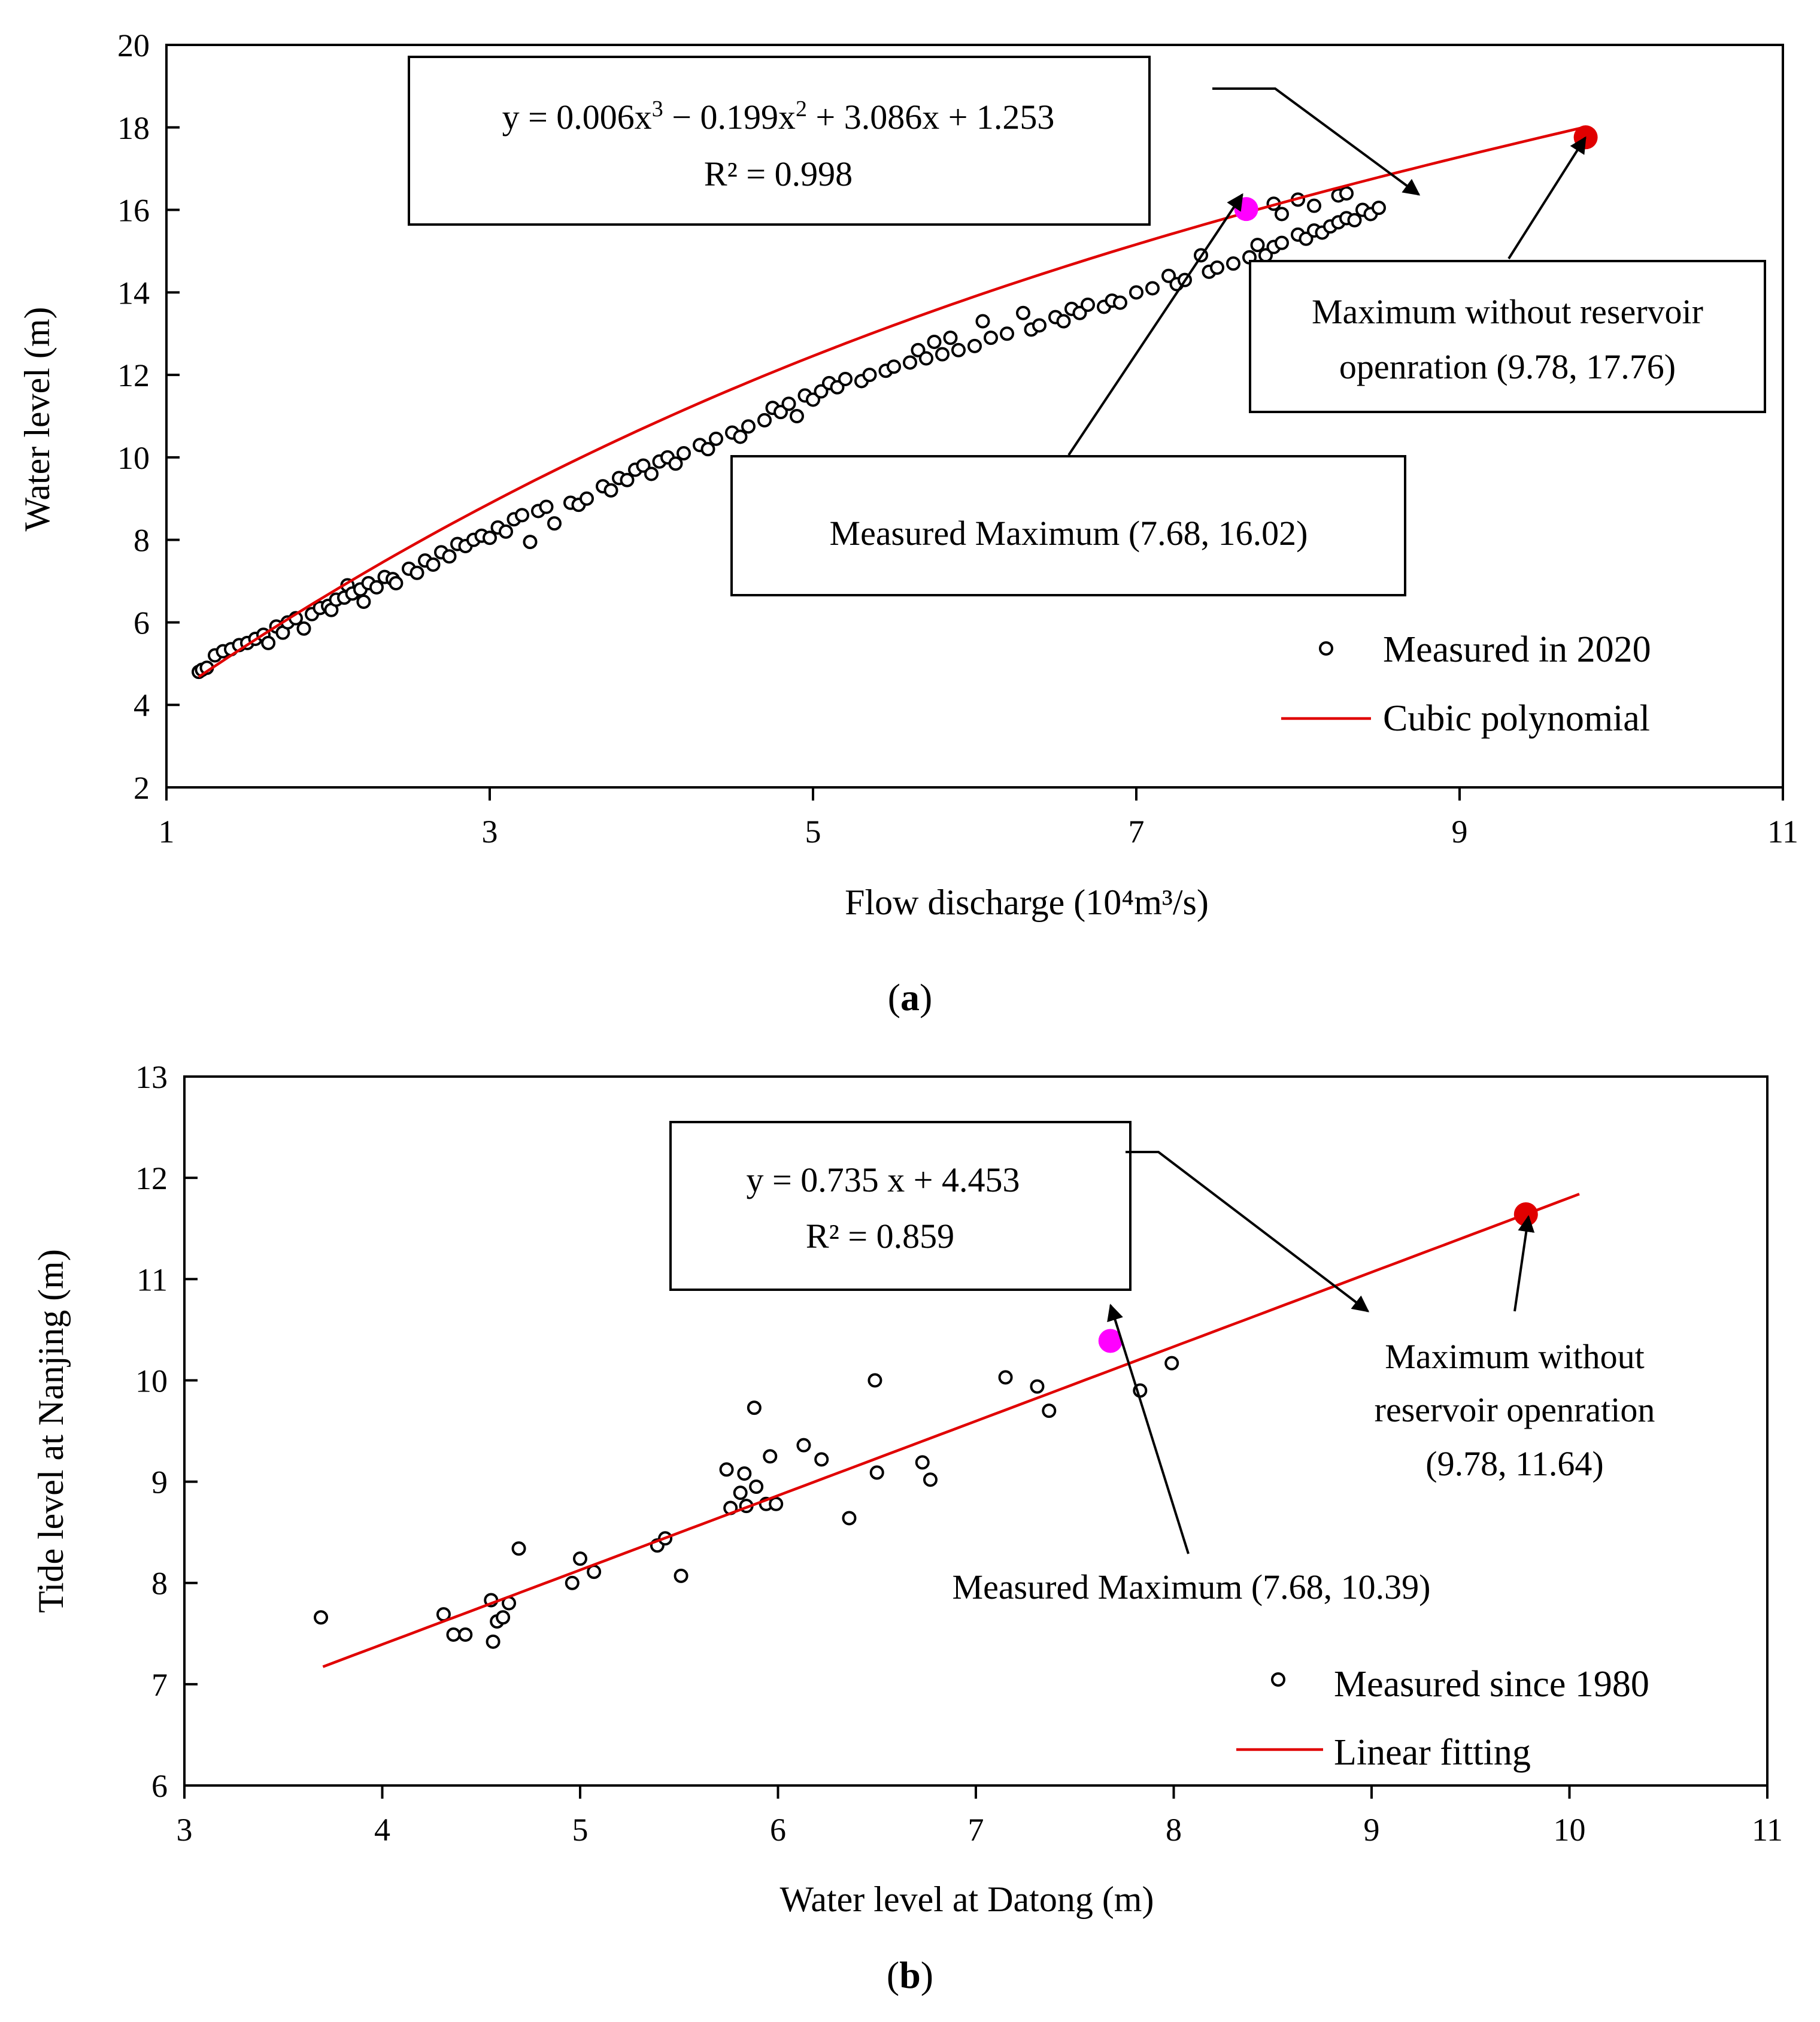 The height and width of the screenshot is (2022, 1820). Describe the element at coordinates (185, 1830) in the screenshot. I see `x-tick-label-b: 3` at that location.